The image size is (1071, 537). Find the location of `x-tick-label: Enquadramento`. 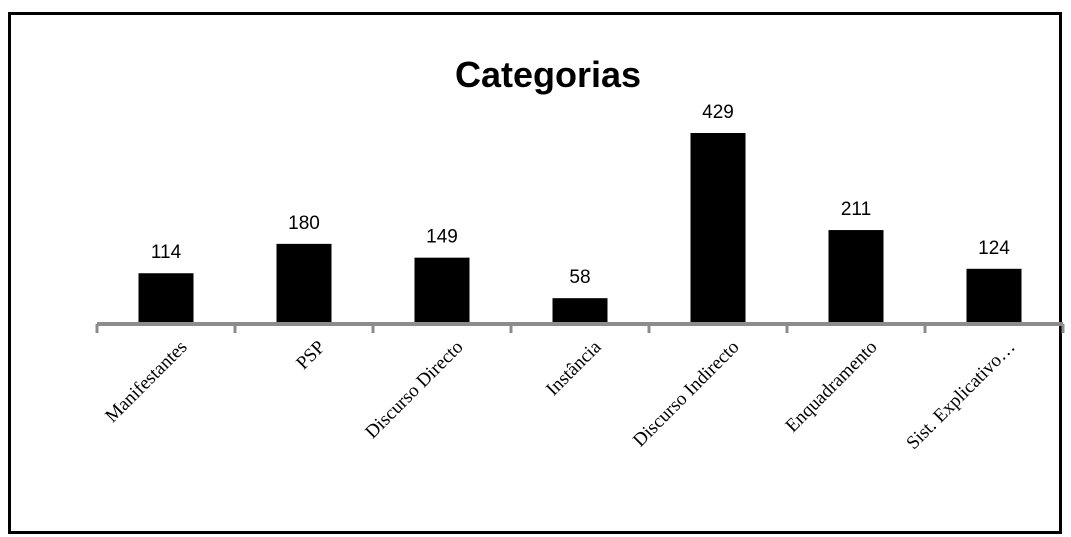

x-tick-label: Enquadramento is located at coordinates (832, 387).